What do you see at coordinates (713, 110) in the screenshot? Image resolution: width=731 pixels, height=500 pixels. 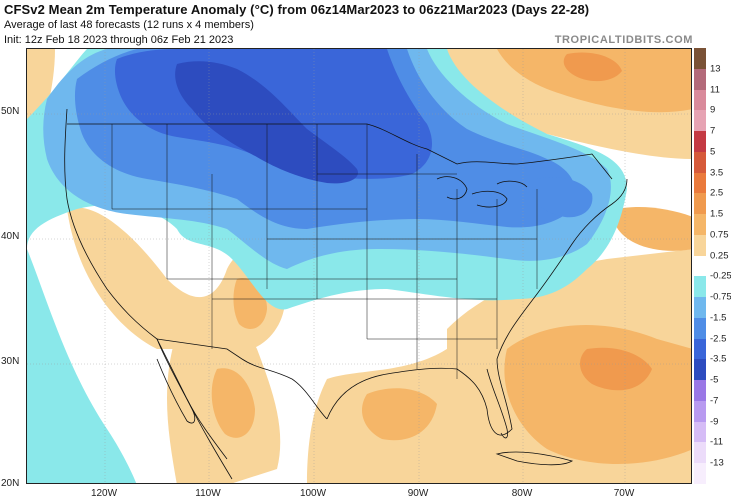 I see `colorbar-label: 9` at bounding box center [713, 110].